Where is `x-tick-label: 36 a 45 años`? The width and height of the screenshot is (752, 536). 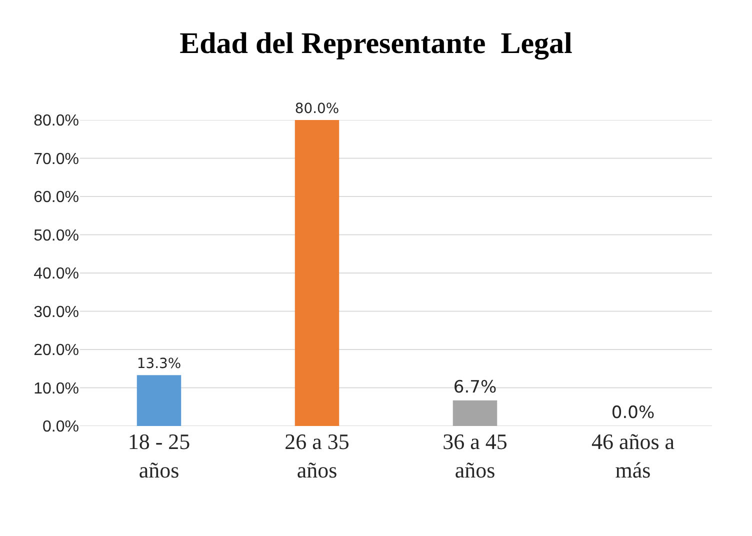 x-tick-label: 36 a 45 años is located at coordinates (475, 456).